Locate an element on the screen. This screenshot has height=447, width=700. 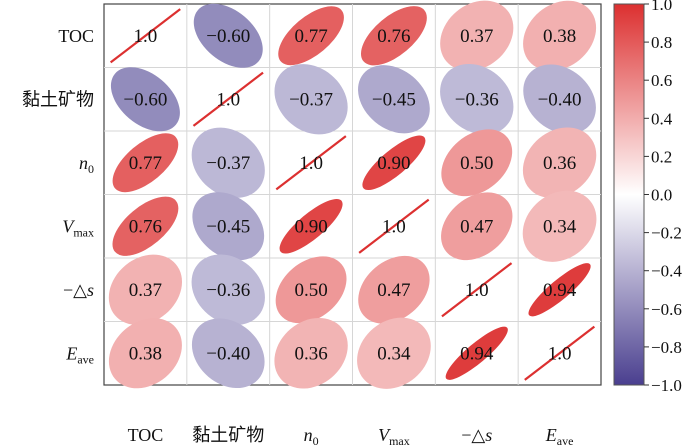
colorbar-tick-label: −0.4 is located at coordinates (666, 271).